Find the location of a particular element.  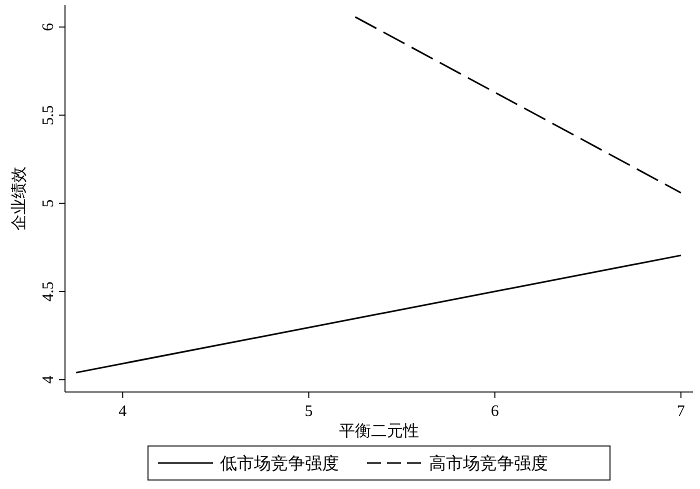

x-tick-label: 5 is located at coordinates (308, 411).